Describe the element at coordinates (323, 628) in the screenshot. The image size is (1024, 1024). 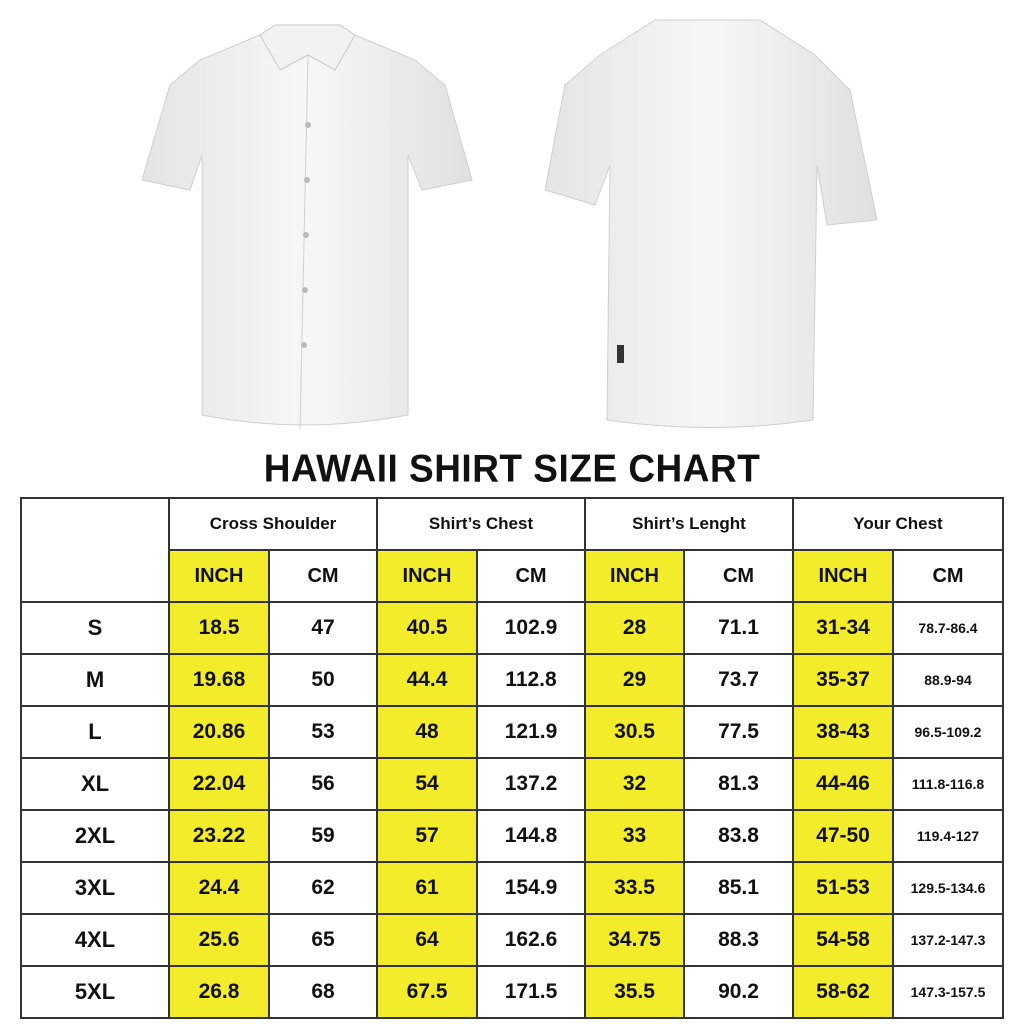
I see `cm-cell: 47` at that location.